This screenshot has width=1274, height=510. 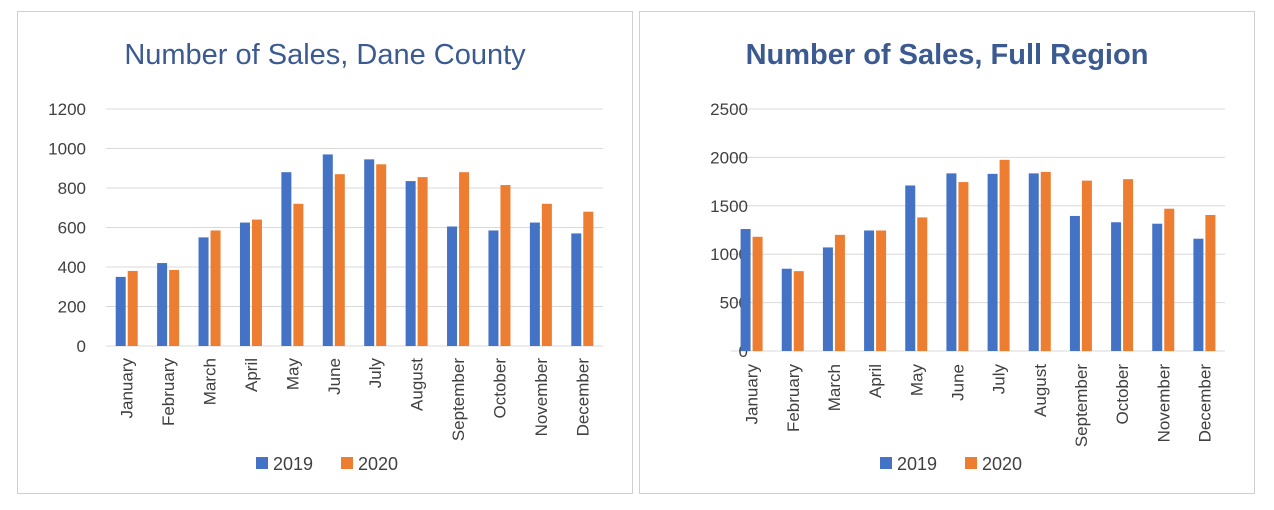 What do you see at coordinates (72, 267) in the screenshot?
I see `y-tick-label: 400` at bounding box center [72, 267].